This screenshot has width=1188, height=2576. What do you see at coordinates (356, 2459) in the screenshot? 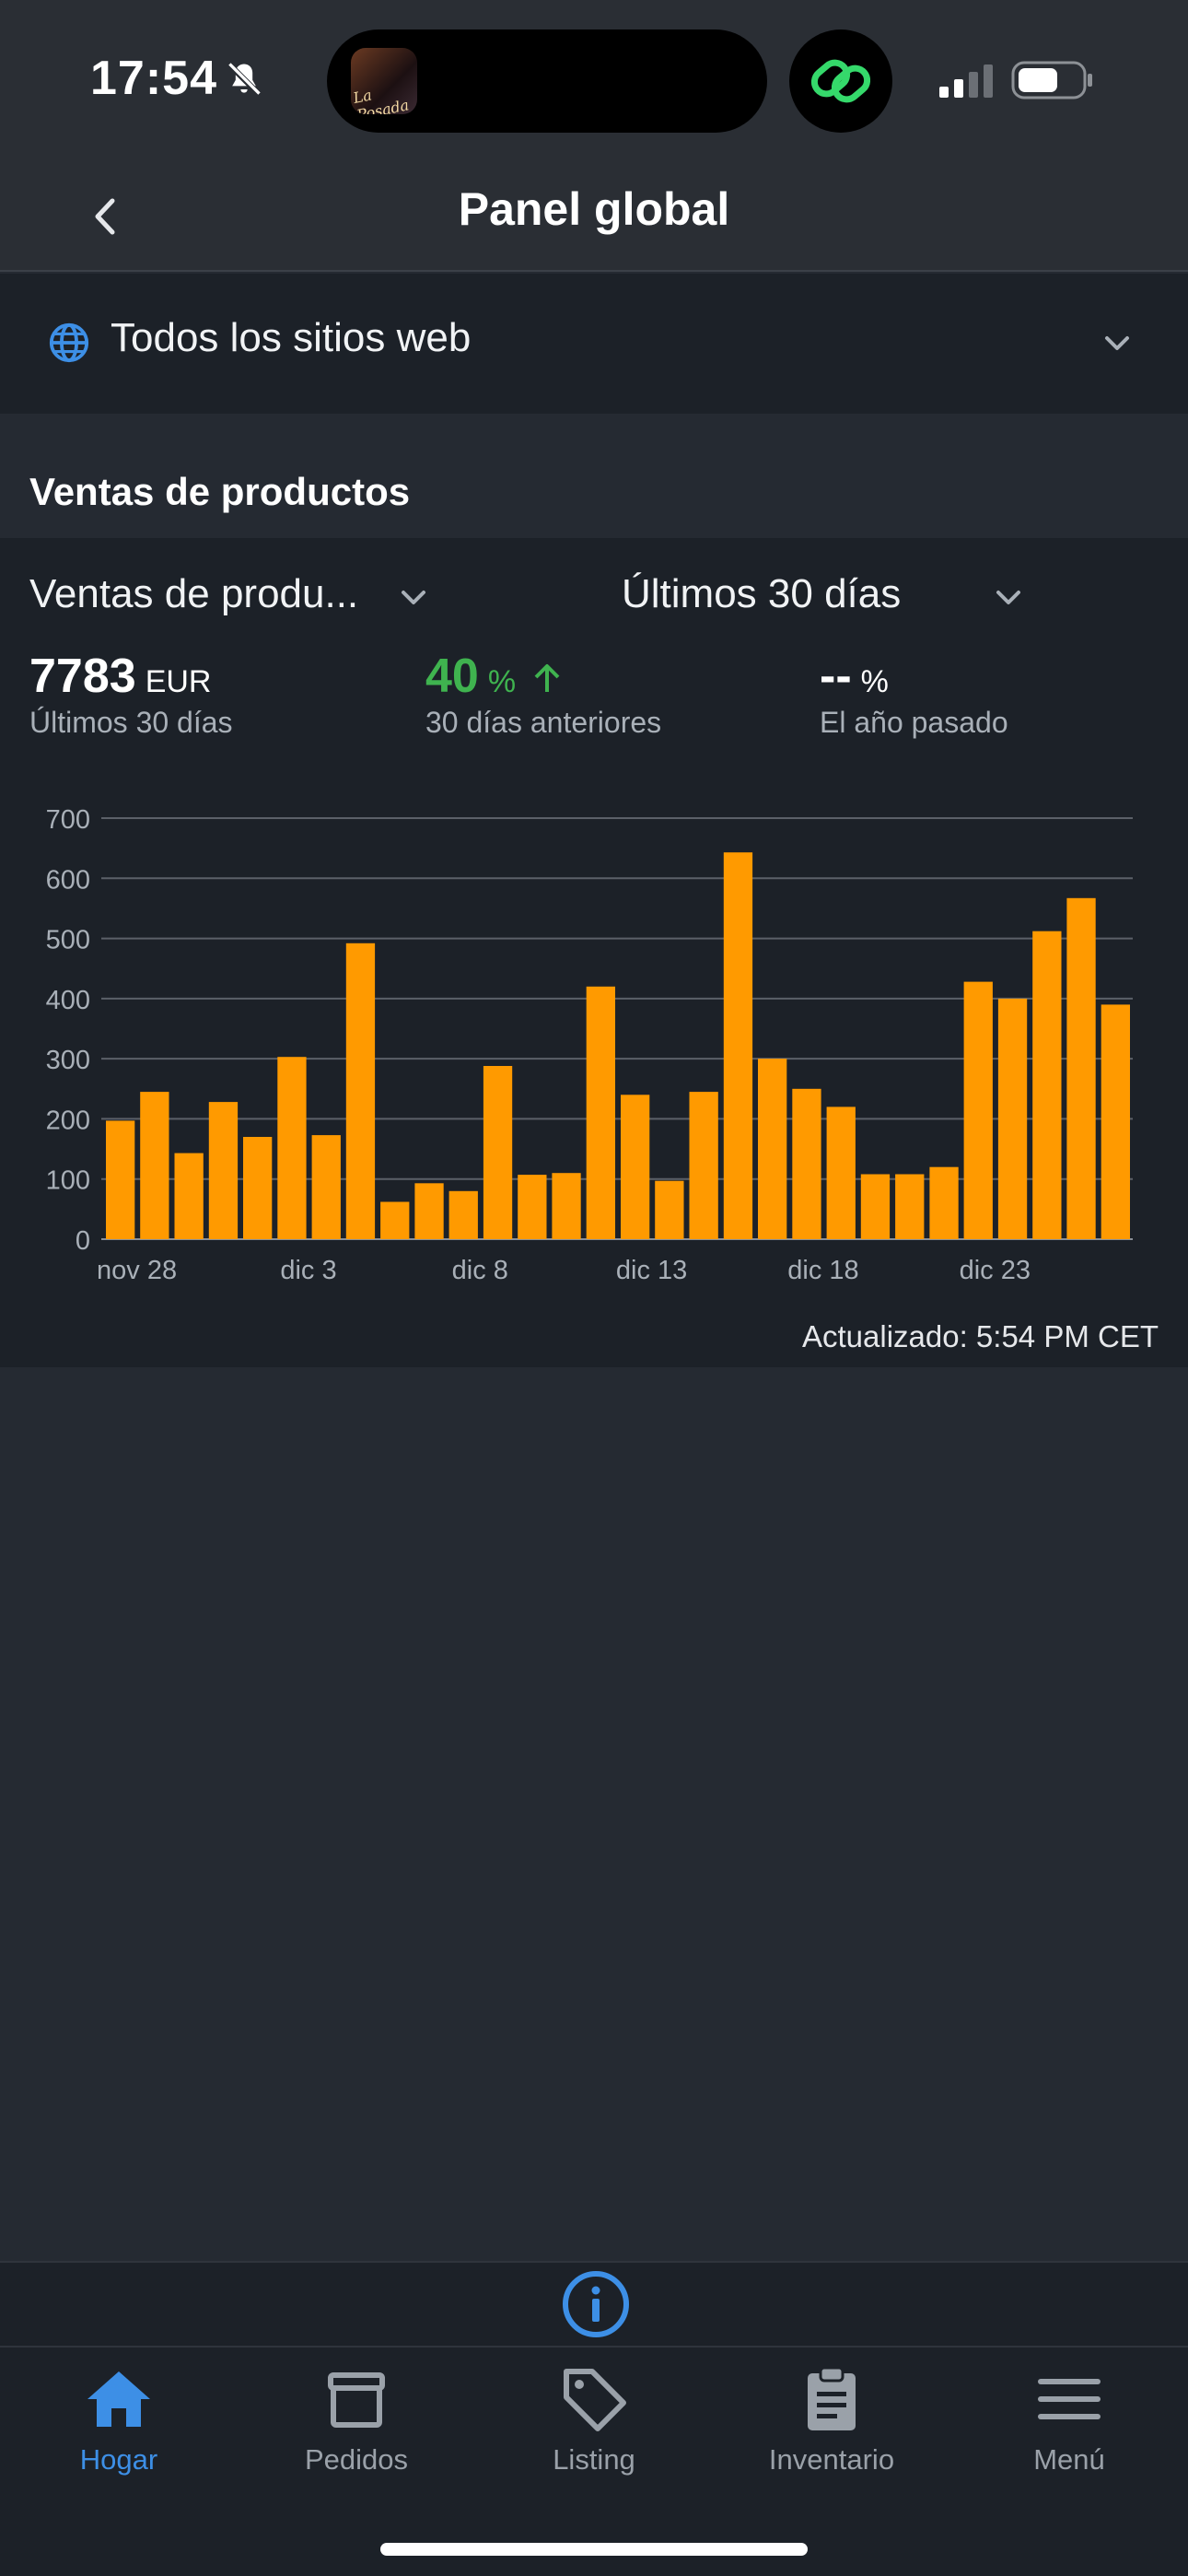
I see `tab-orders-label: Pedidos` at bounding box center [356, 2459].